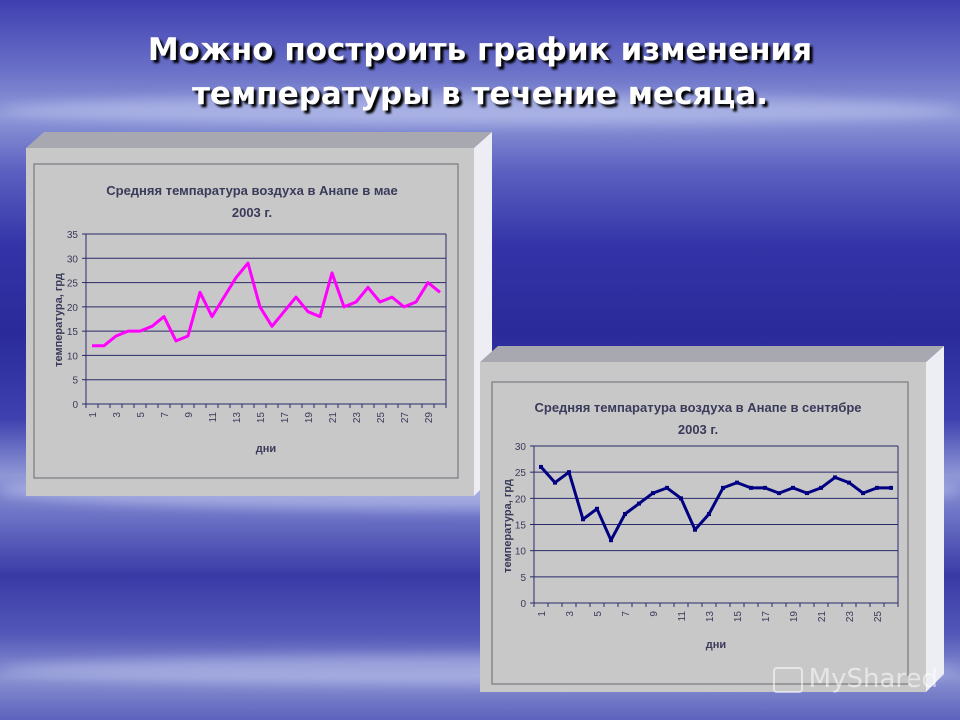 This screenshot has height=720, width=960. What do you see at coordinates (76, 320) in the screenshot?
I see `chart-y-ticks: 0 5 10 15 20 25 30 35` at bounding box center [76, 320].